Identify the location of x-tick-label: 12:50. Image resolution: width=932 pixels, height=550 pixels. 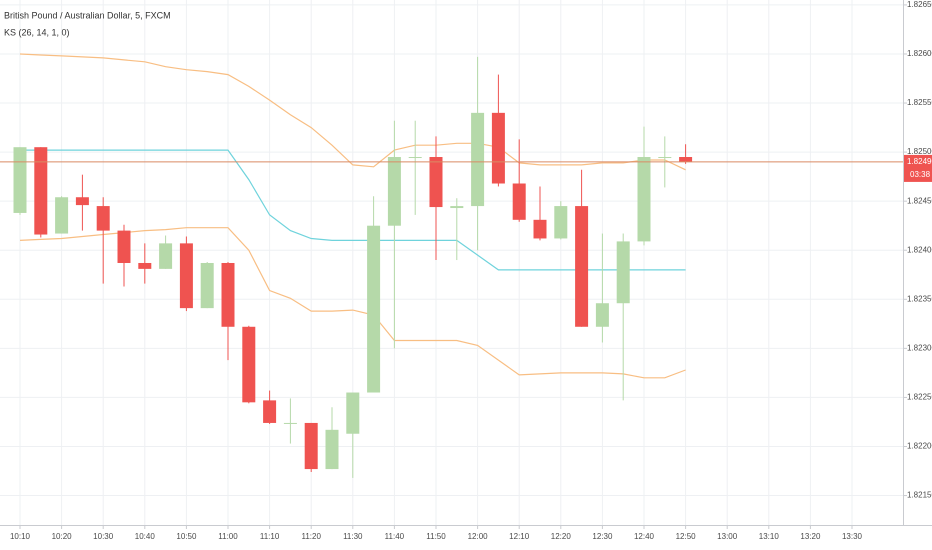
(686, 536).